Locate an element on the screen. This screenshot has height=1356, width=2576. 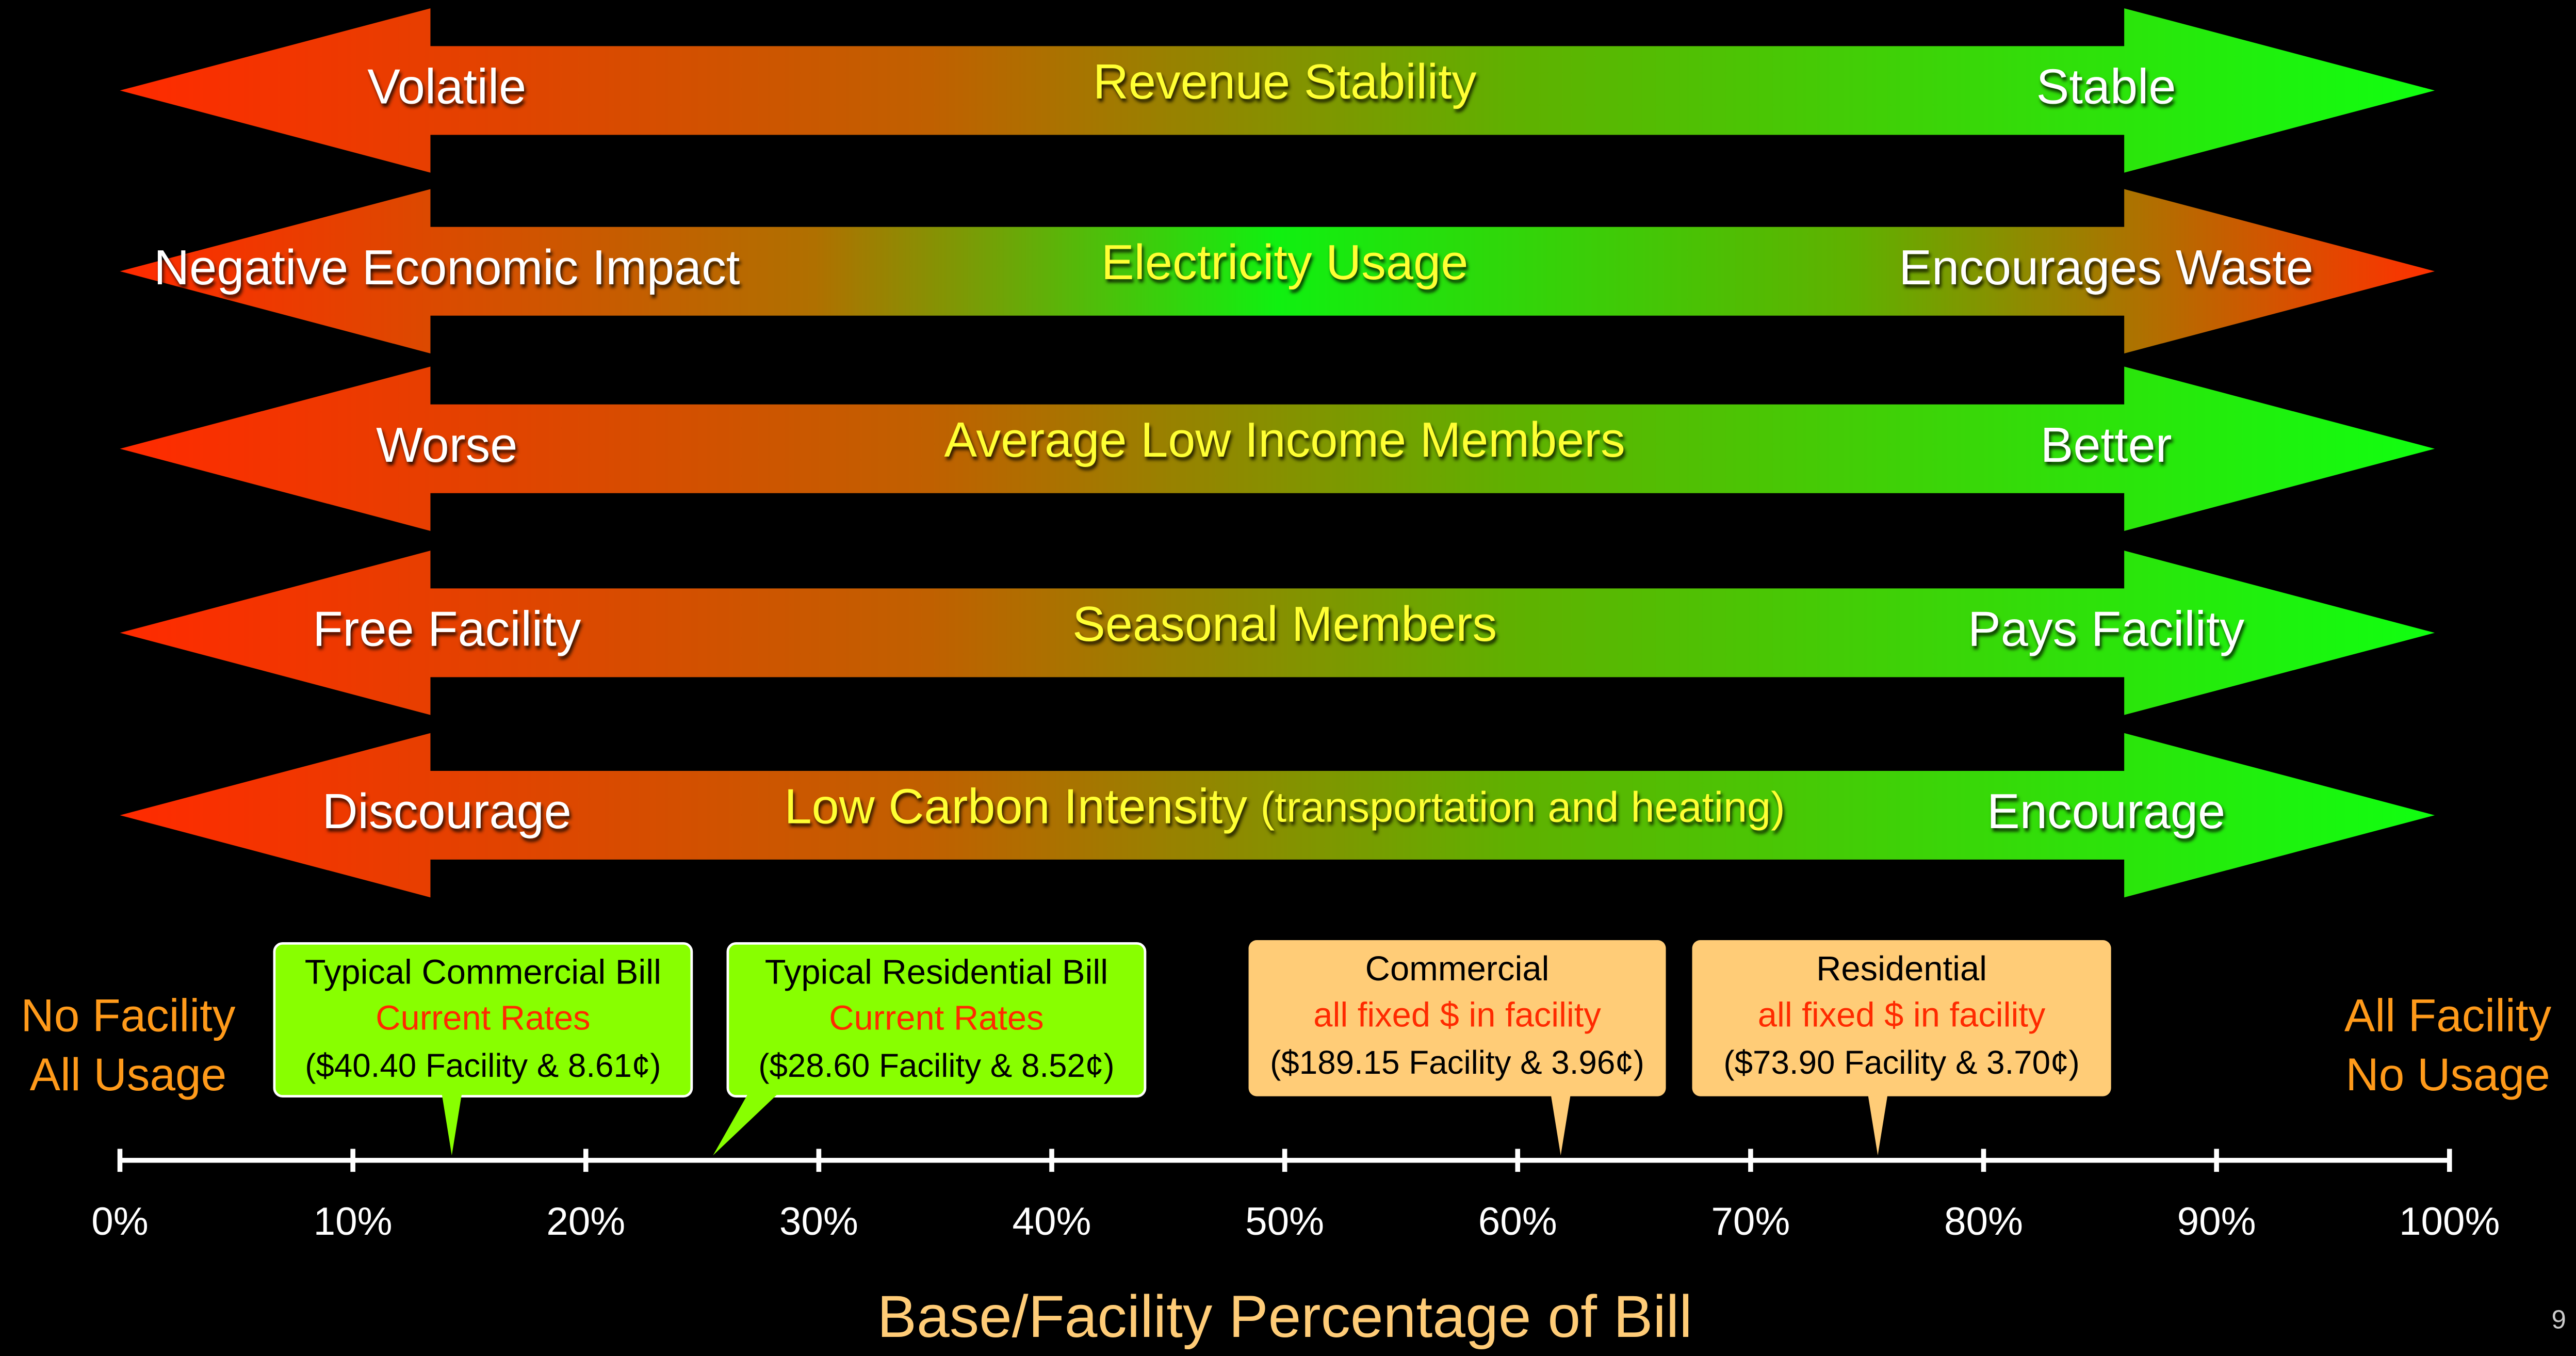
arrow-center-title: Seasonal Members is located at coordinates (1285, 624).